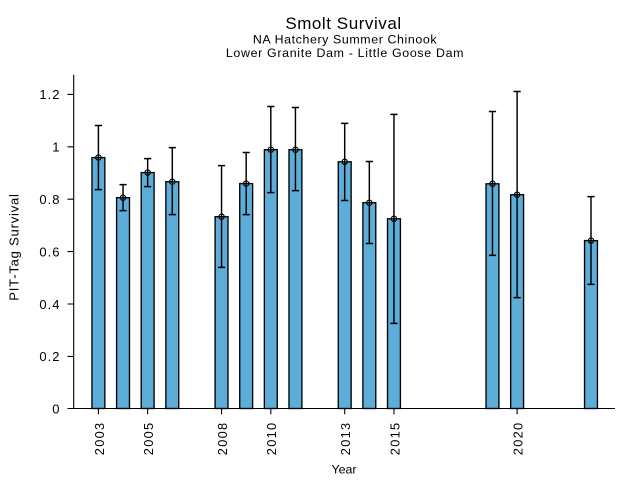  Describe the element at coordinates (222, 439) in the screenshot. I see `svg-text: 2008` at that location.